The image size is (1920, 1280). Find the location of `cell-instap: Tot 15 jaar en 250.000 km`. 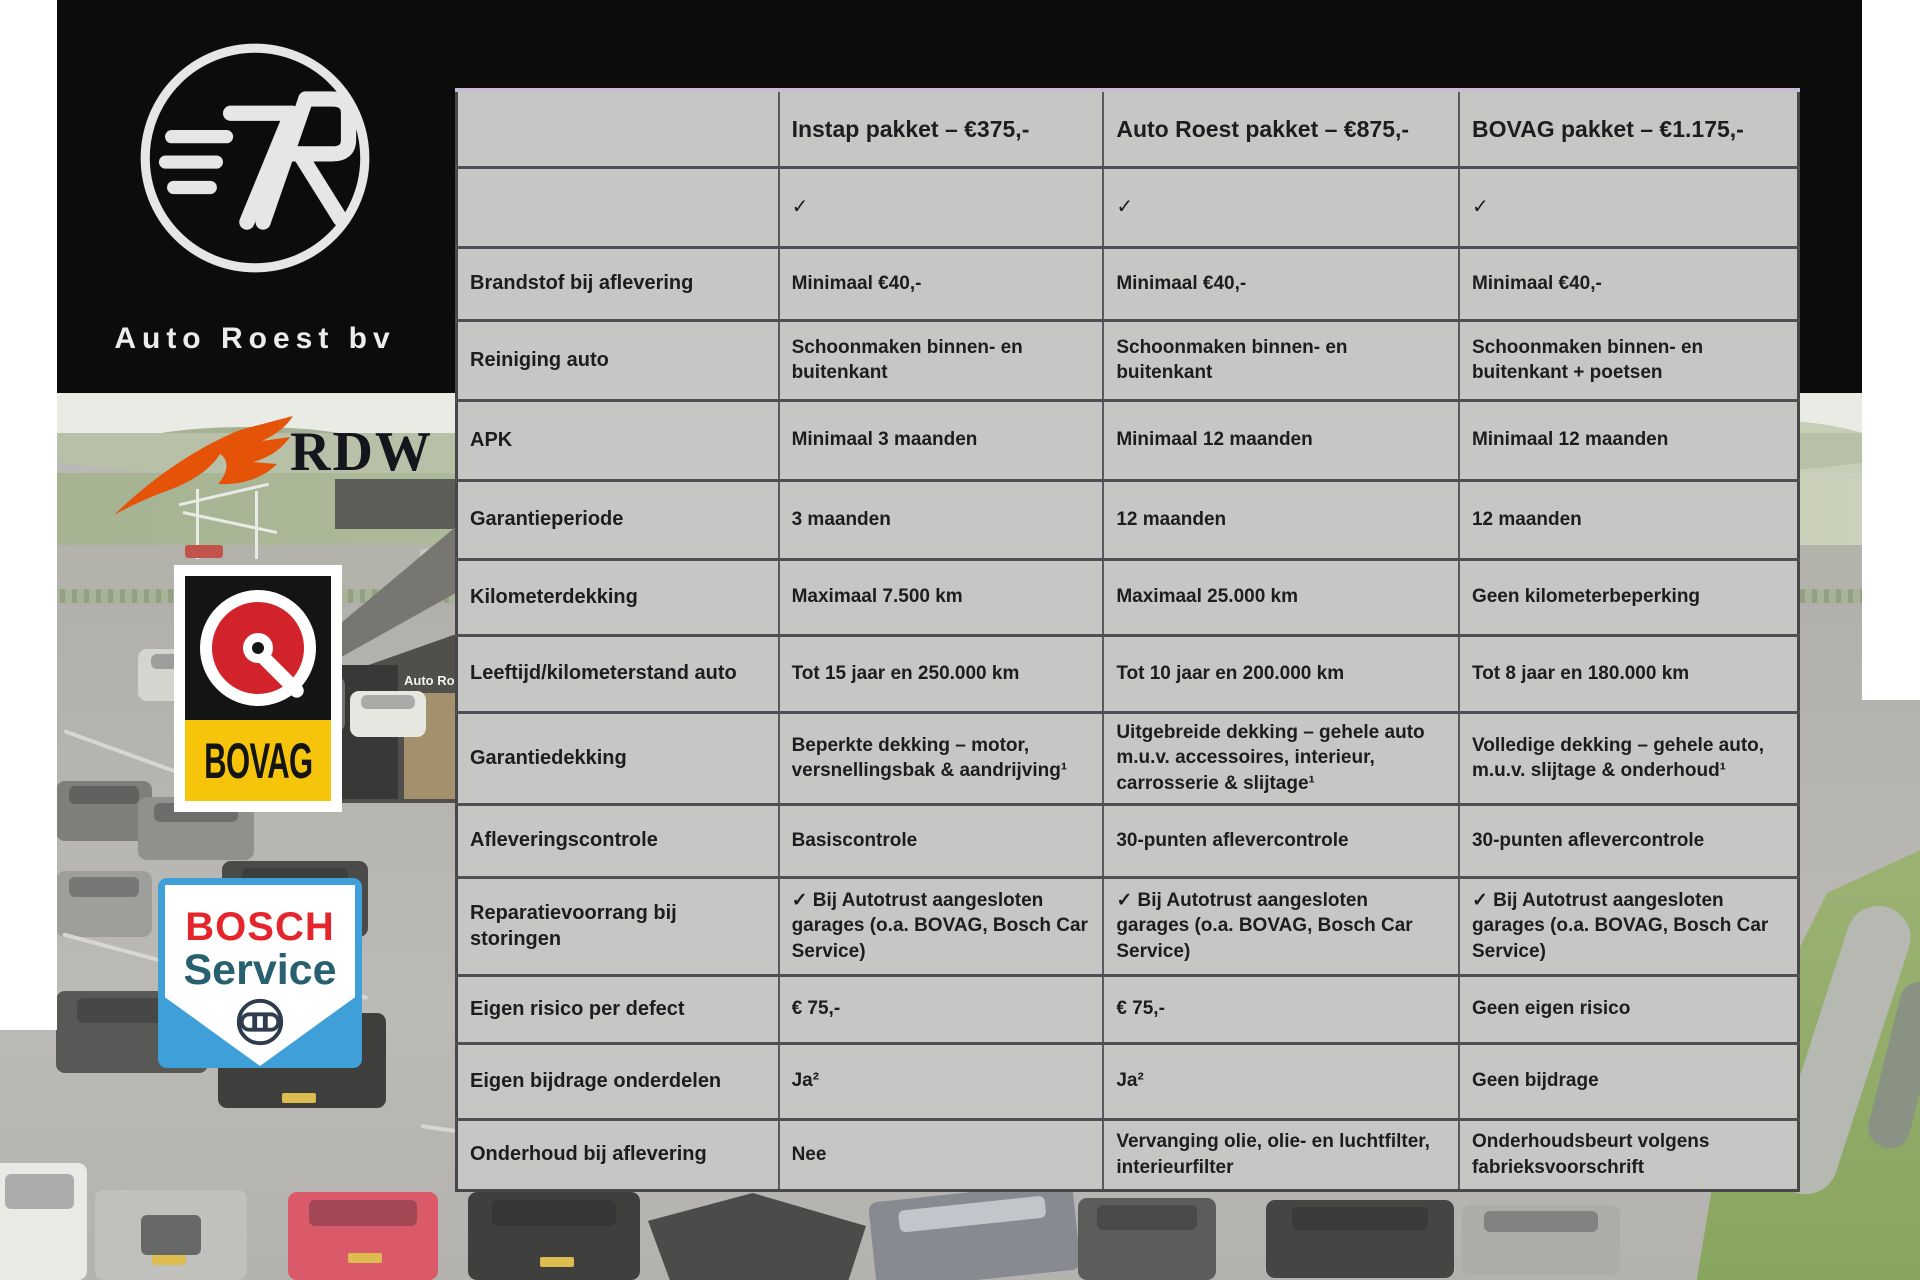

cell-instap: Tot 15 jaar en 250.000 km is located at coordinates (941, 673).